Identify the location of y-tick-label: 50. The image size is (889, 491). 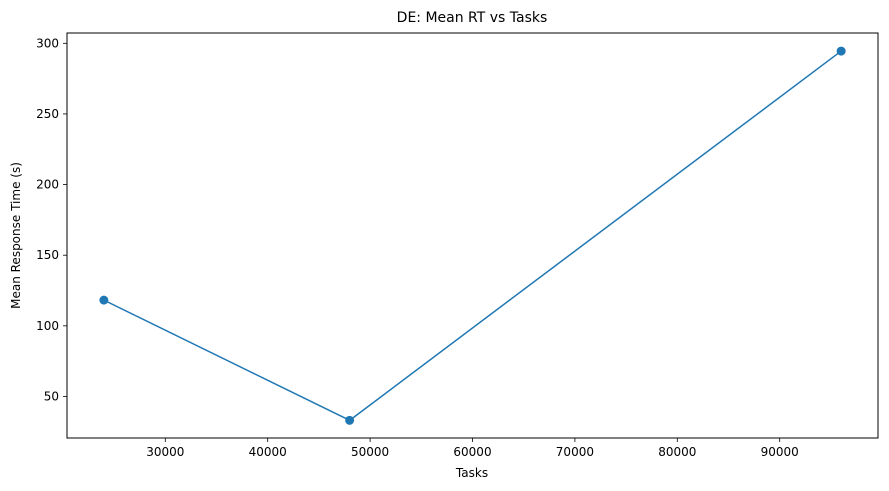
(51, 396).